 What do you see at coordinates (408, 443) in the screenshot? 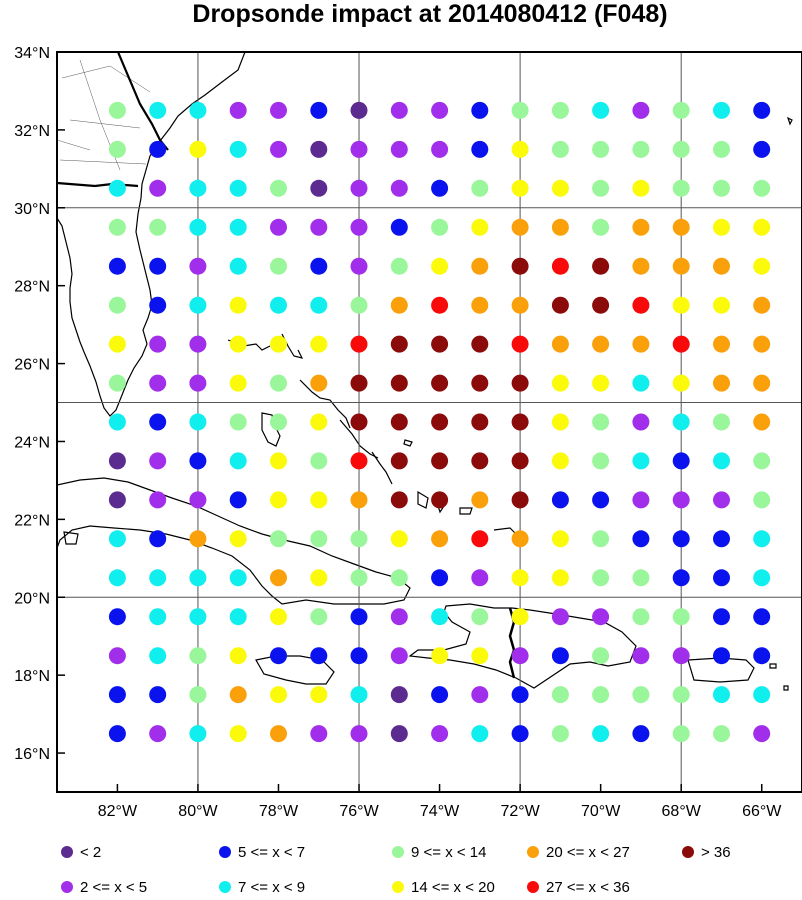
I see `coastline-inagua` at bounding box center [408, 443].